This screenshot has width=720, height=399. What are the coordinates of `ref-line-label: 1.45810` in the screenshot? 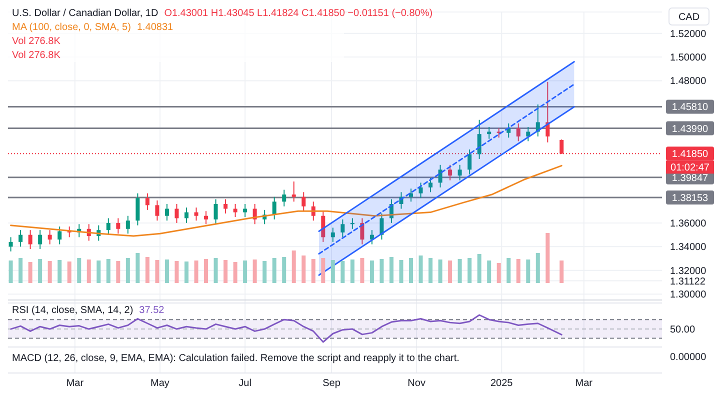 It's located at (690, 108).